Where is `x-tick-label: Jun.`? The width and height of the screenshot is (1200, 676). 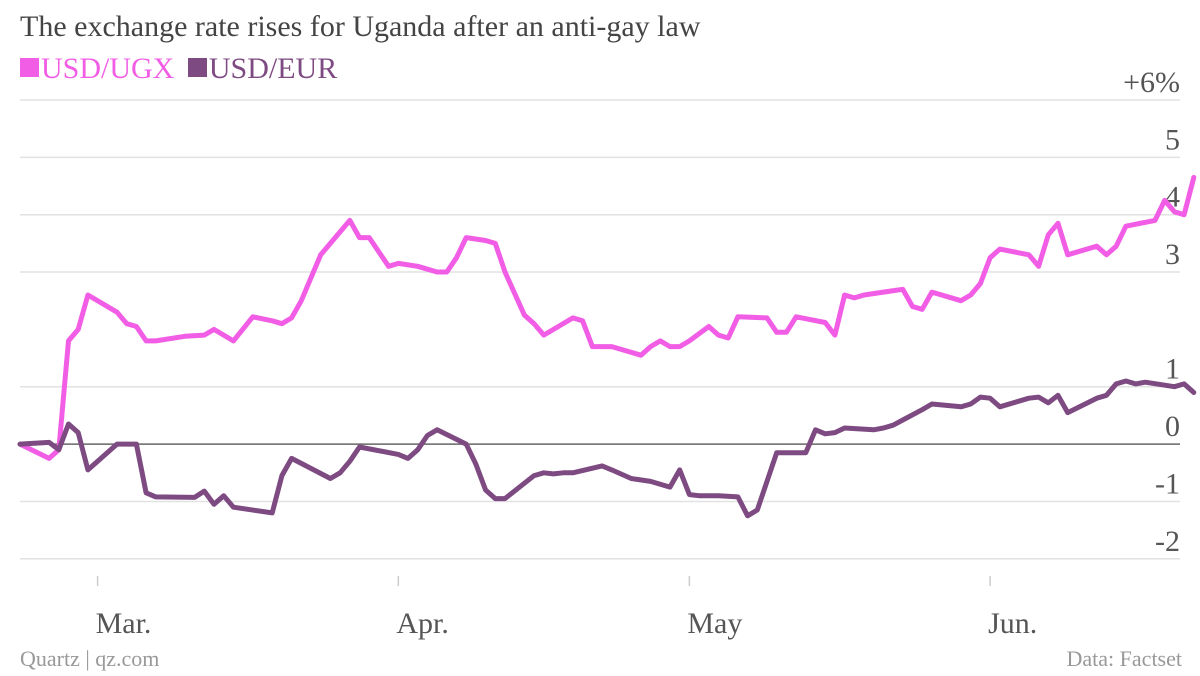 x-tick-label: Jun. is located at coordinates (1012, 623).